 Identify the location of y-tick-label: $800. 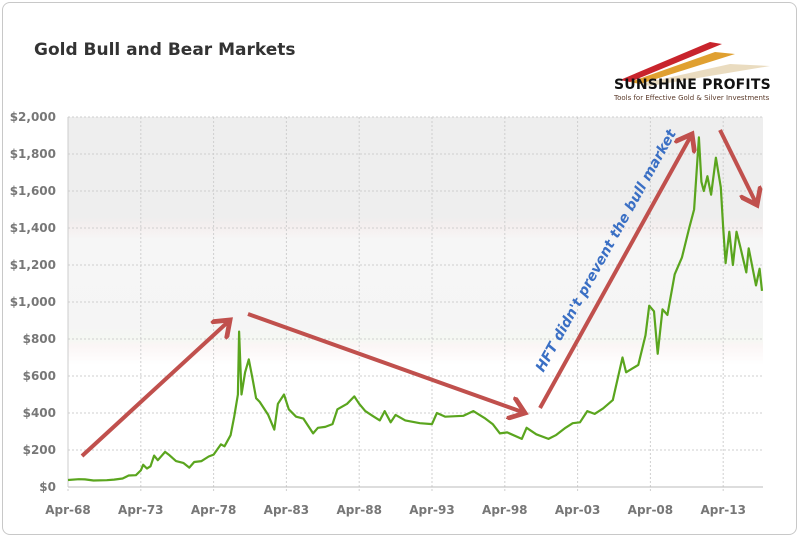
(39, 339).